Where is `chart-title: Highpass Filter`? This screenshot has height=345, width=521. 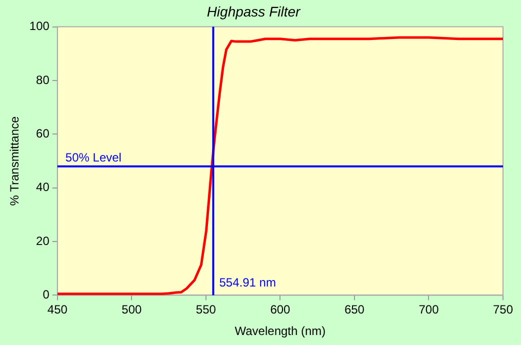 chart-title: Highpass Filter is located at coordinates (254, 11).